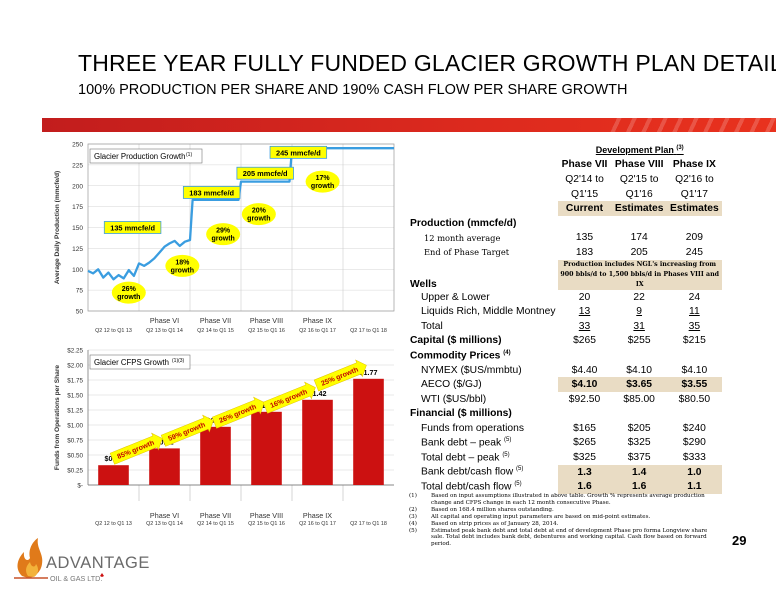 The width and height of the screenshot is (776, 600). What do you see at coordinates (639, 238) in the screenshot?
I see `cell: 174` at bounding box center [639, 238].